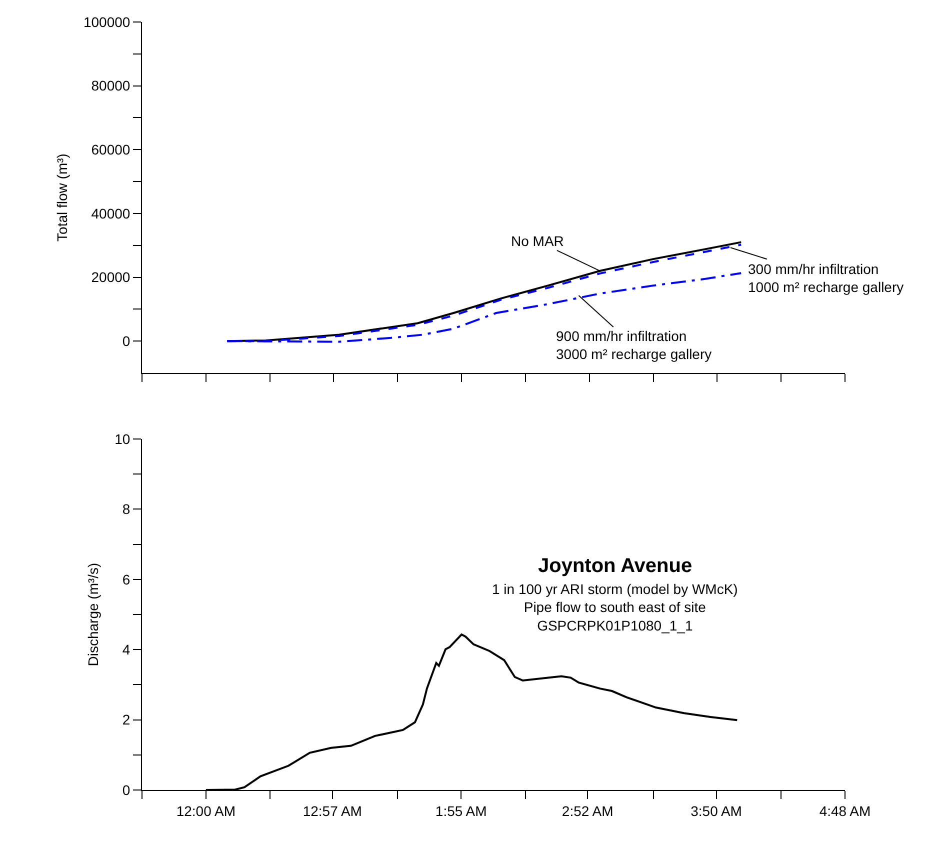 The width and height of the screenshot is (944, 846). I want to click on y-tick-label: 20000, so click(110, 277).